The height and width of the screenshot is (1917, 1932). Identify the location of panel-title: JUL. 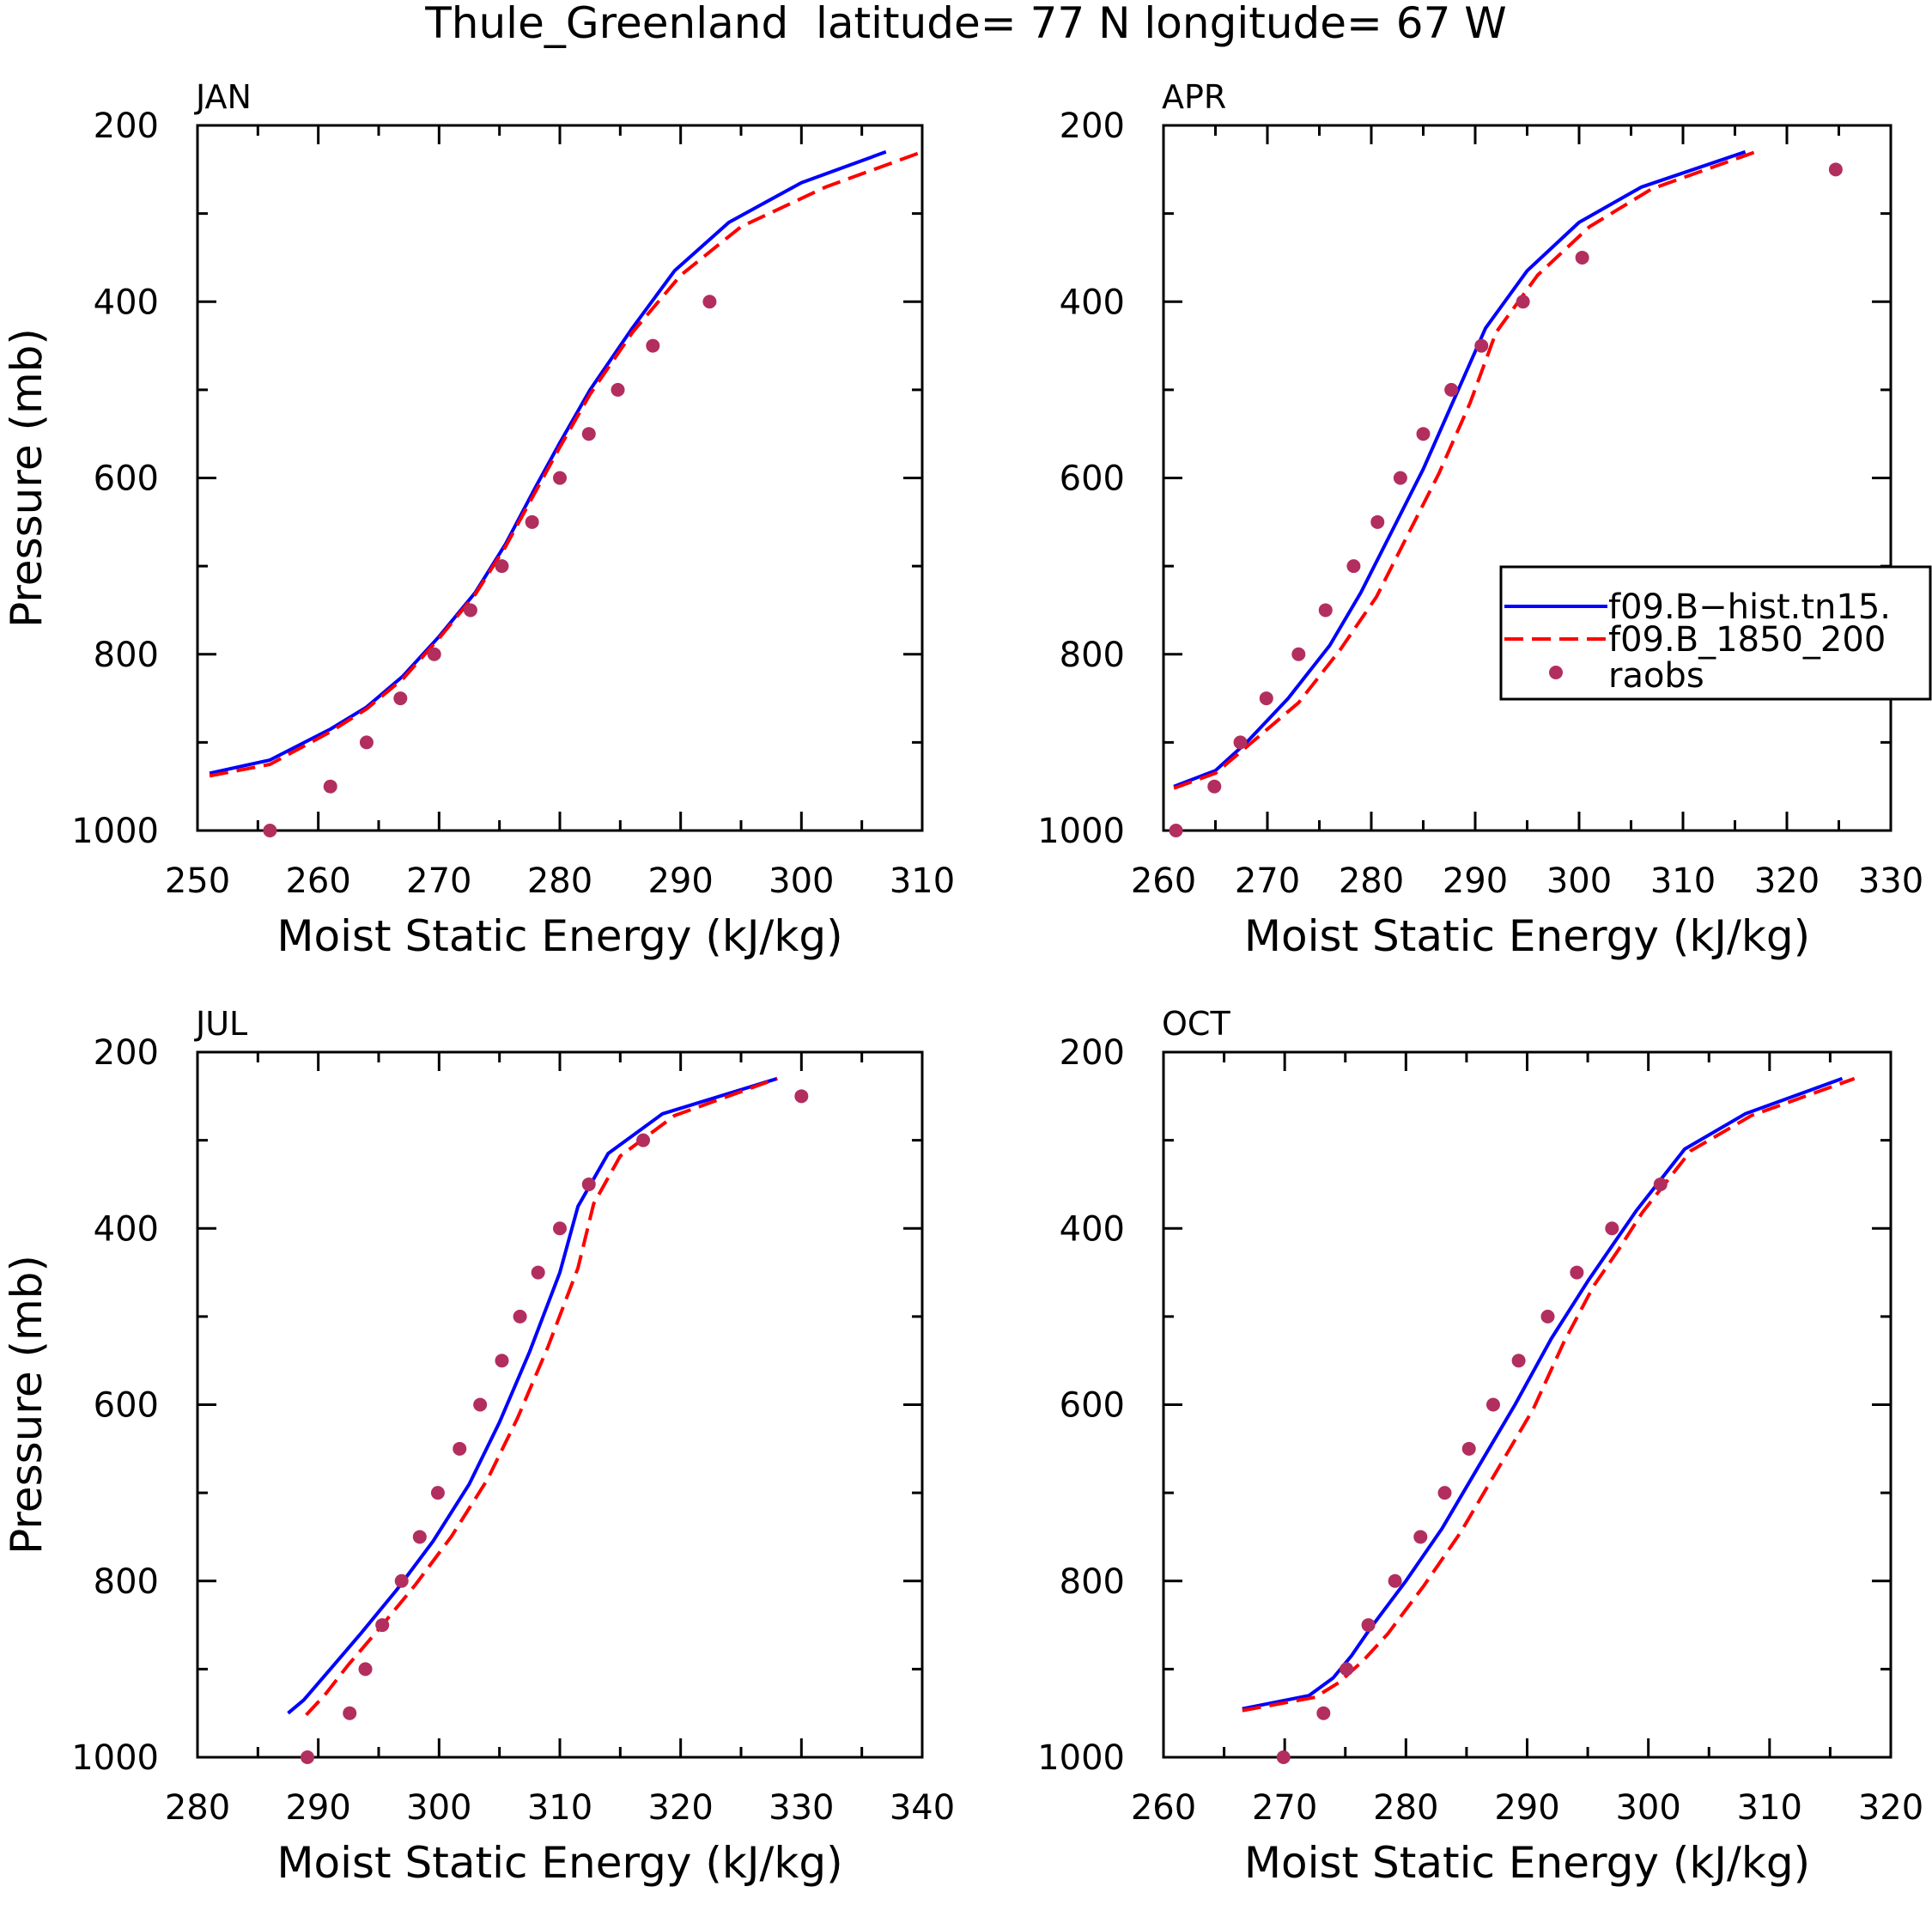
(220, 1024).